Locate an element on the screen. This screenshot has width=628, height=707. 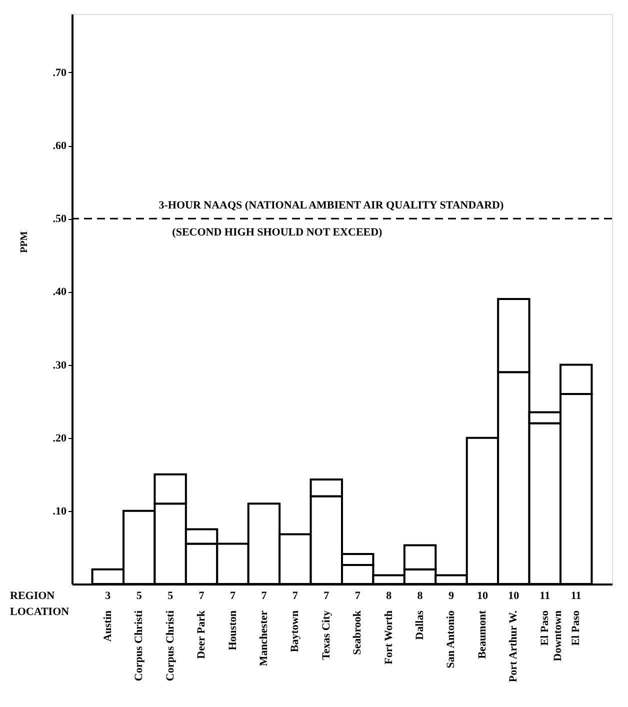
y-tick-label: .70 is located at coordinates (59, 72).